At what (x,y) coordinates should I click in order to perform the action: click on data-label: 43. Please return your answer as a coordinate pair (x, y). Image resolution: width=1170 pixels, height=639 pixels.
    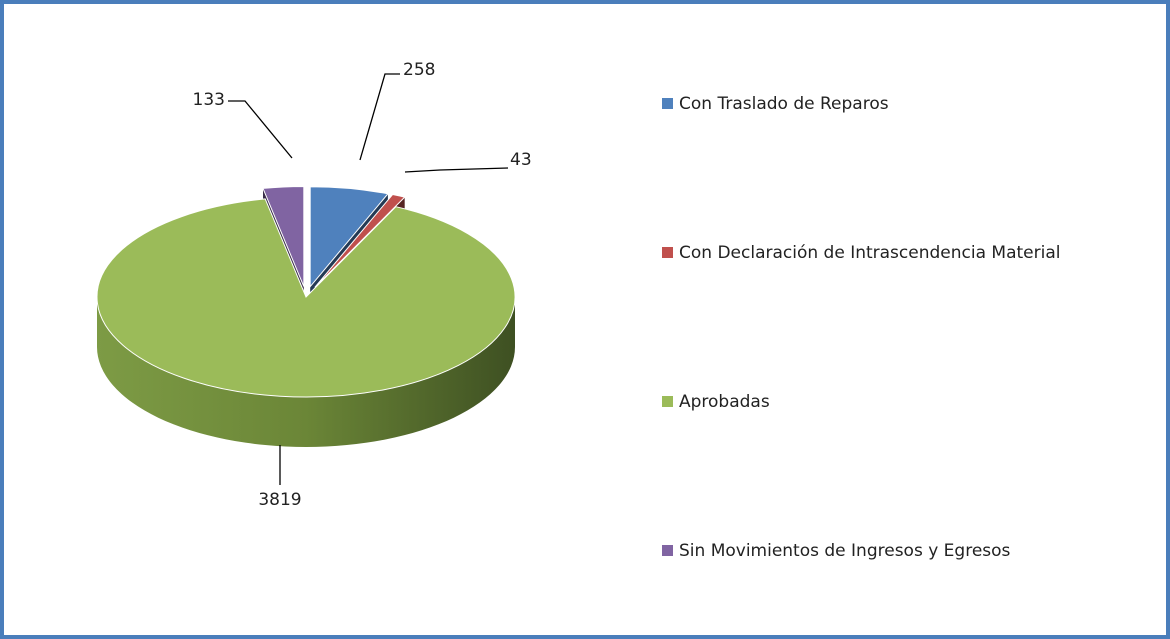
    Looking at the image, I should click on (521, 160).